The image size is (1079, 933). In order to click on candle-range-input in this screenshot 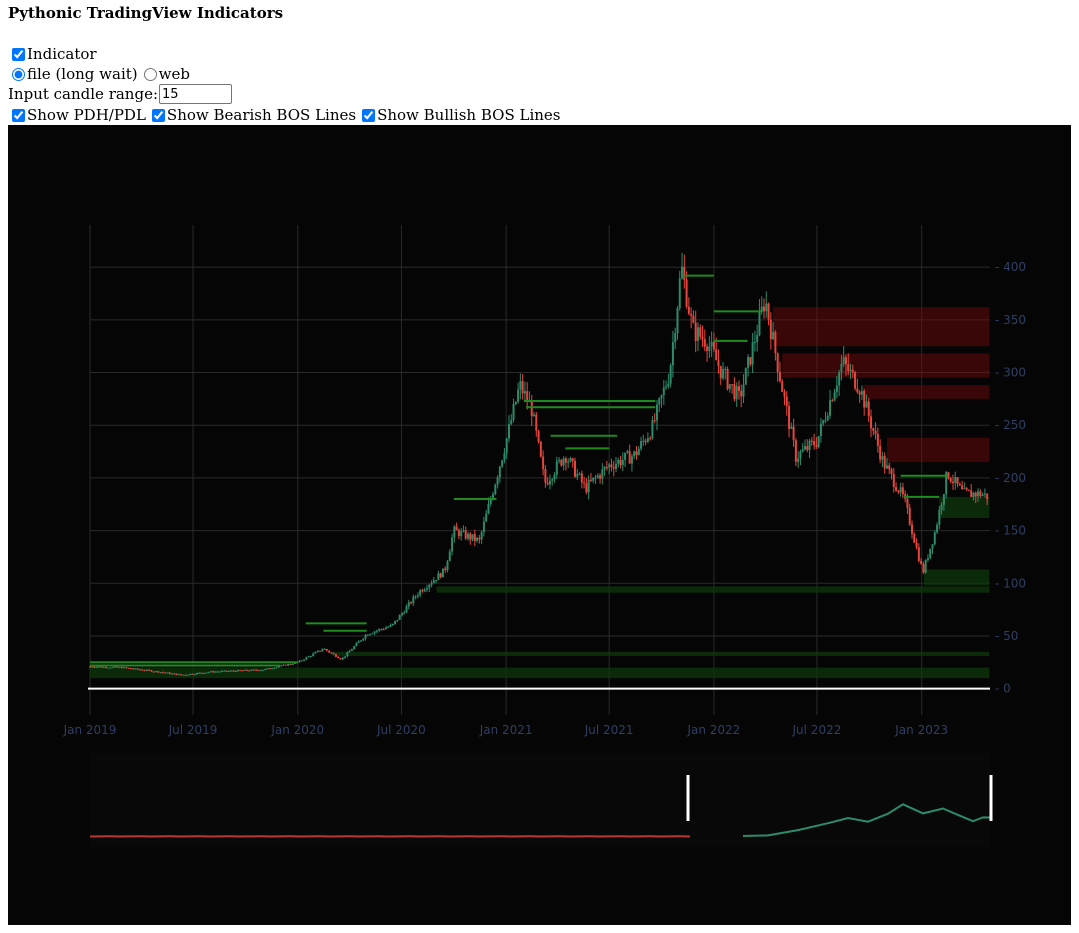, I will do `click(195, 94)`.